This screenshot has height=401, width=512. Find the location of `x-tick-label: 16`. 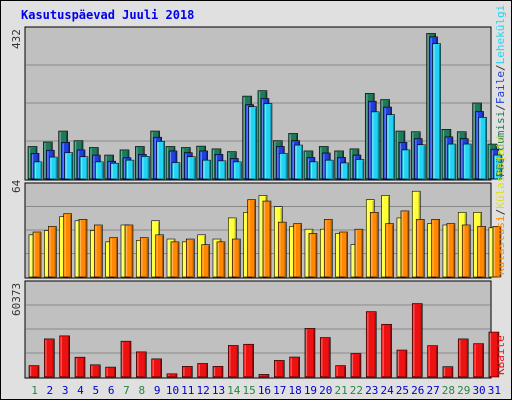

x-tick-label: 16 is located at coordinates (264, 390).